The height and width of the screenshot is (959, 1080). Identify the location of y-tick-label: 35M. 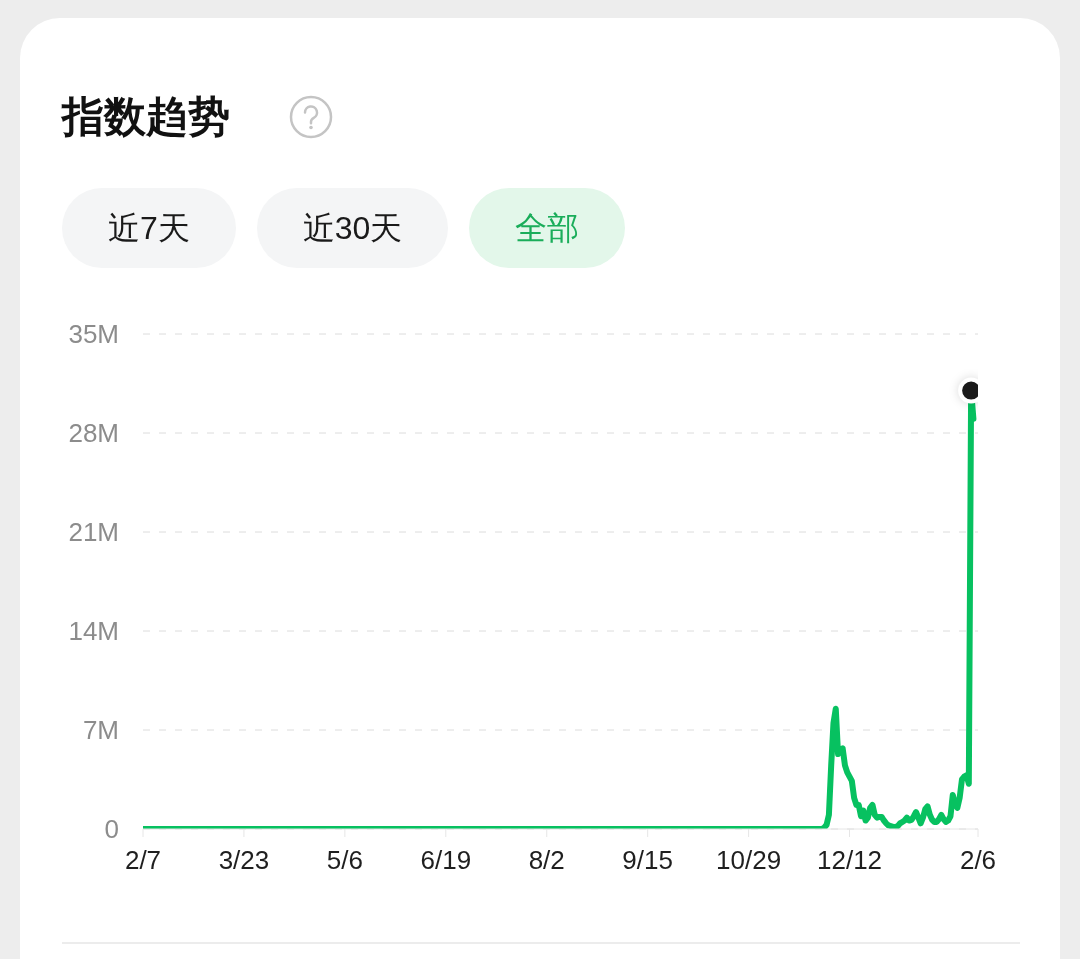
(93, 334).